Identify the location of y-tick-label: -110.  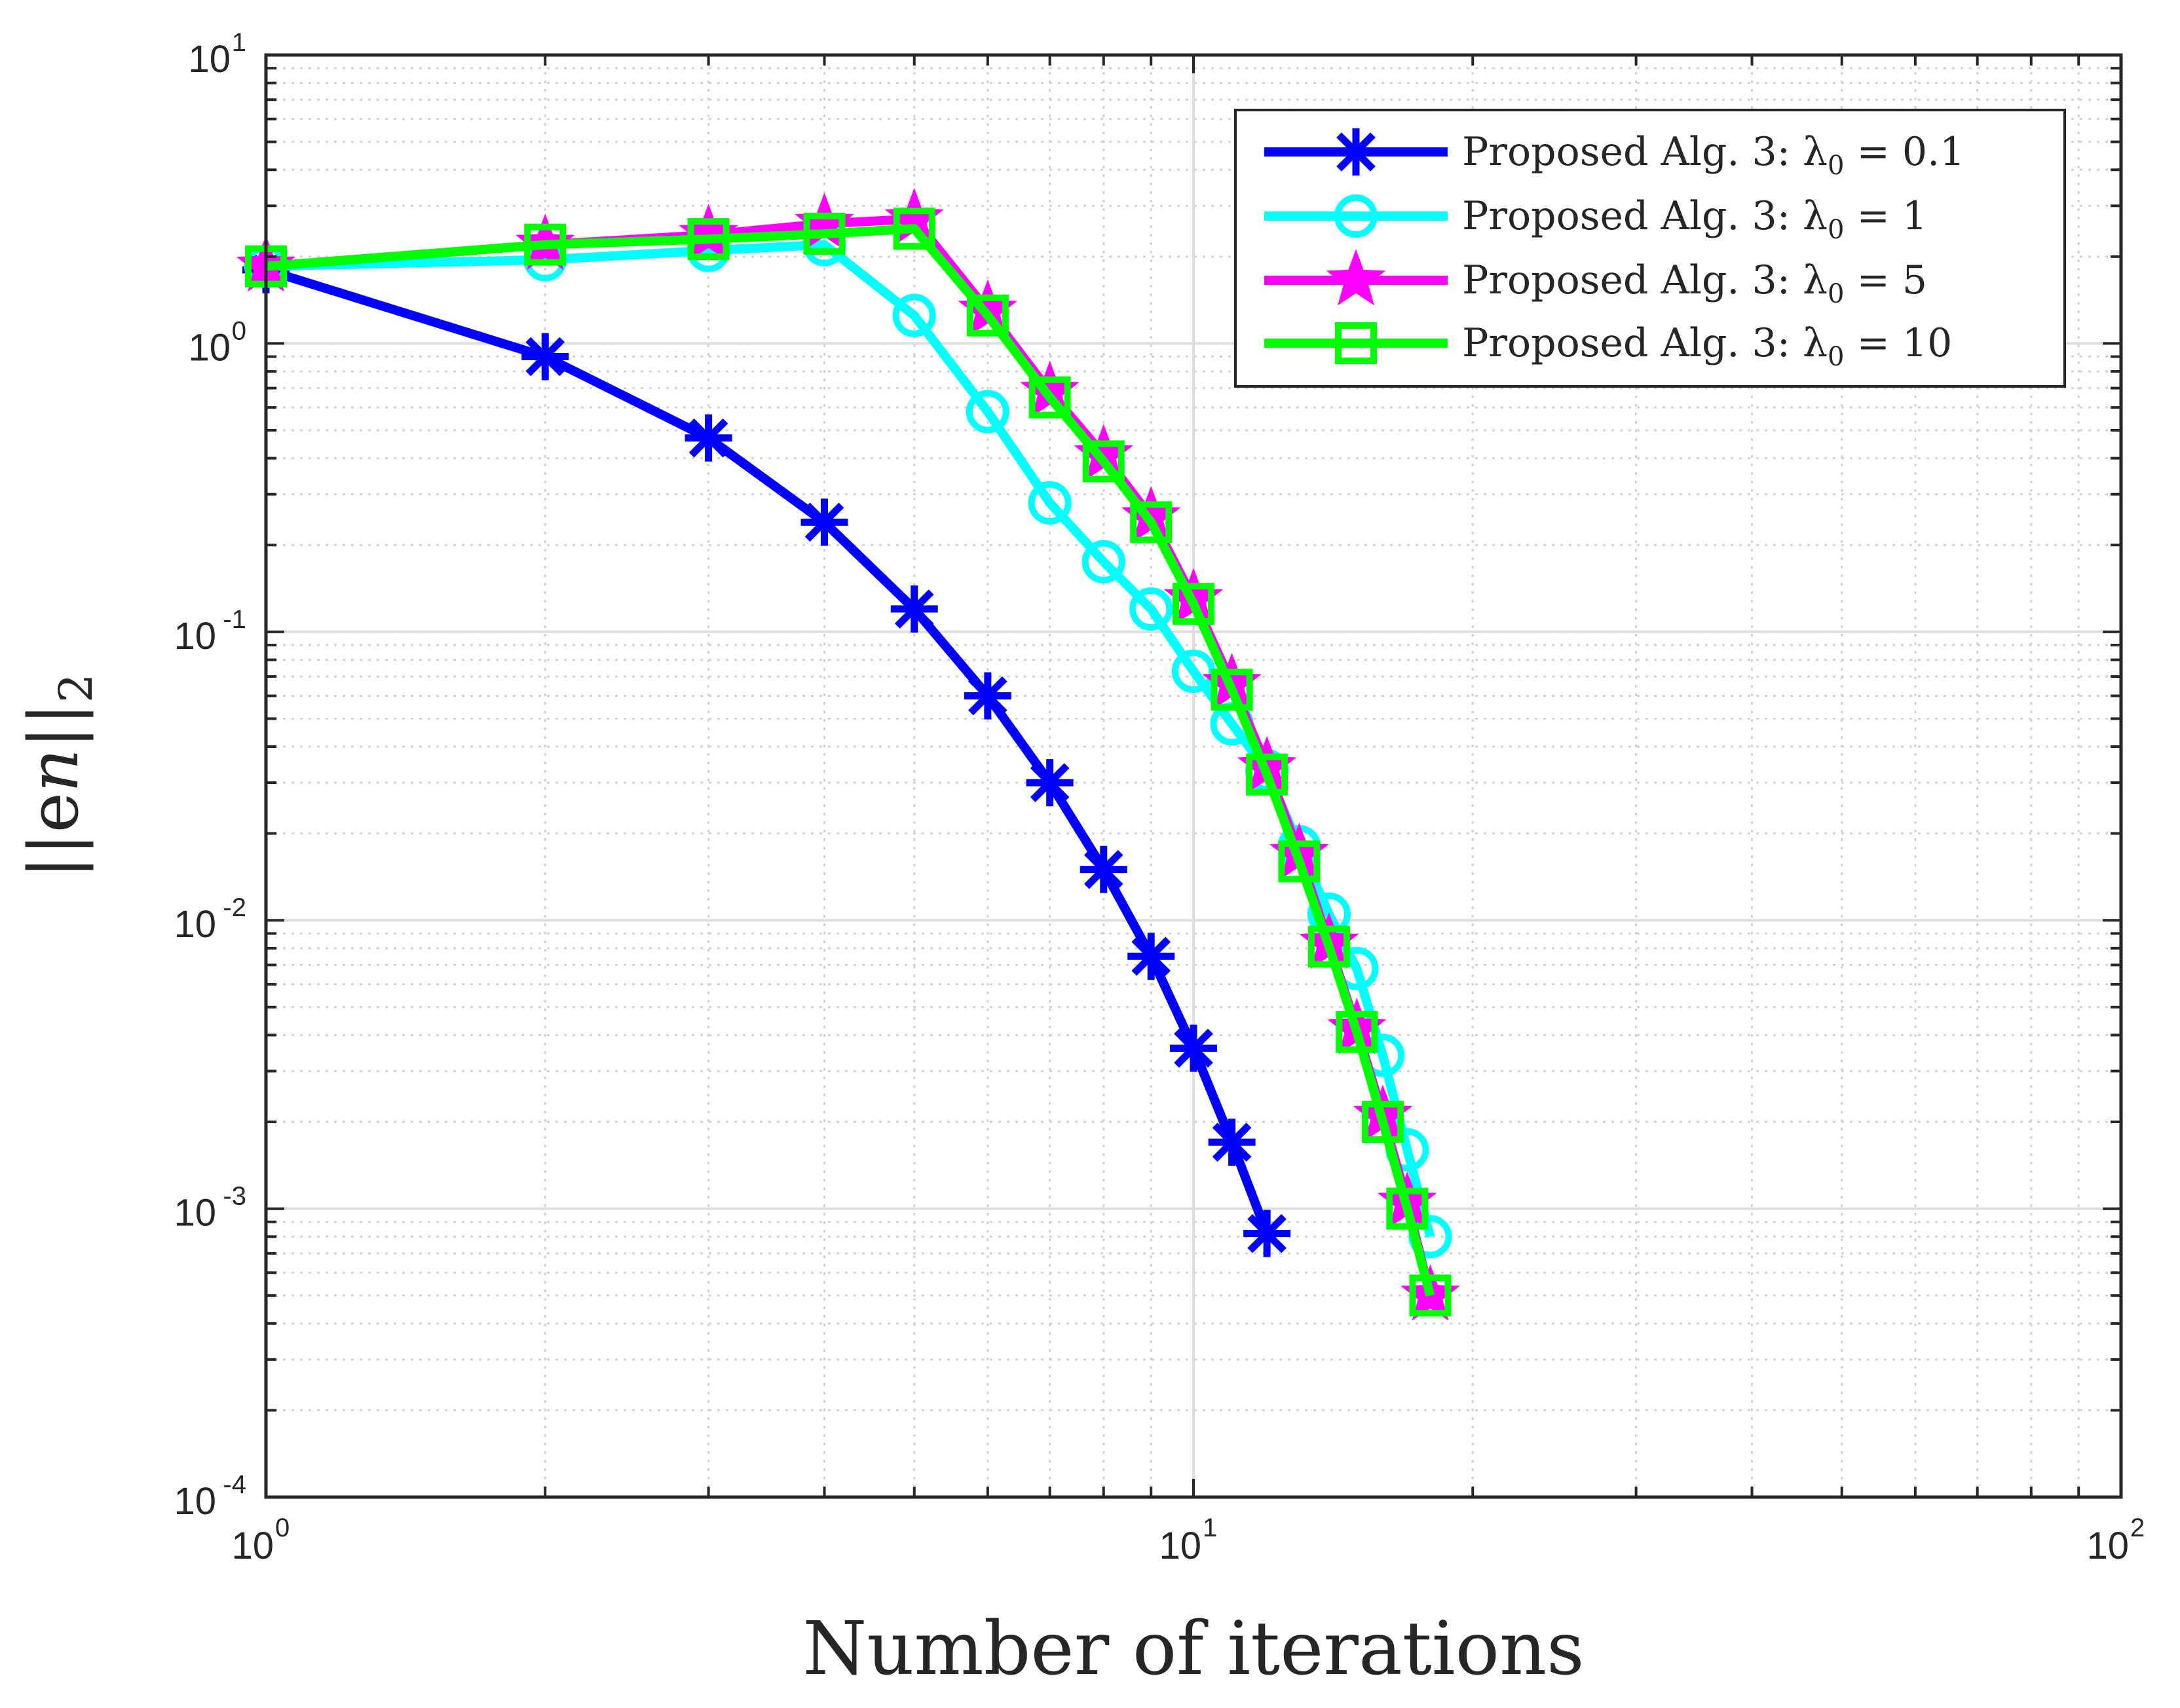
(210, 631).